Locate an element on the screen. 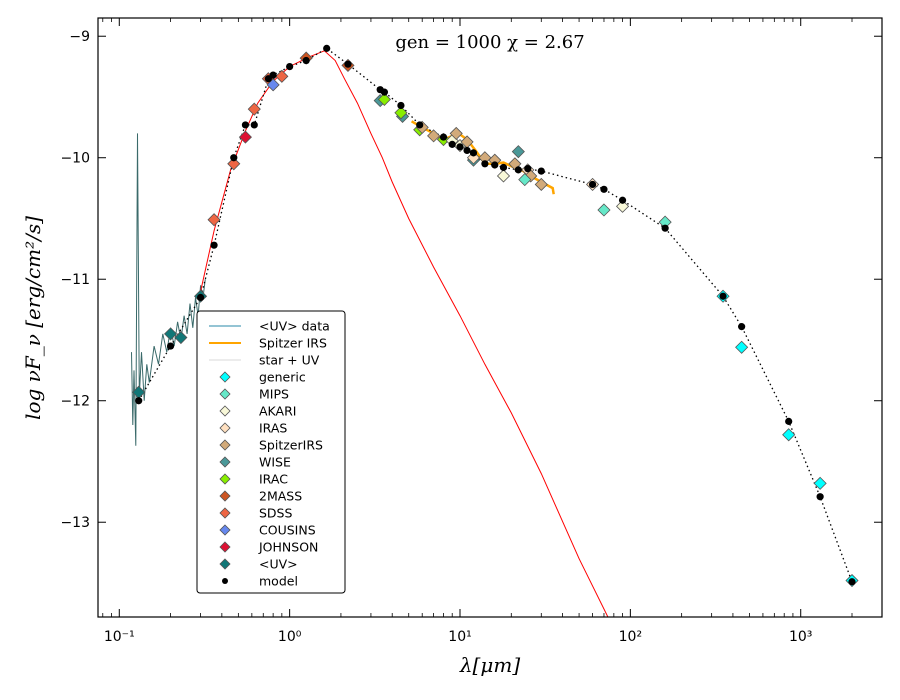 This screenshot has height=700, width=900. y-axis-label: log νF_ν [erg/cm²/s] is located at coordinates (33, 318).